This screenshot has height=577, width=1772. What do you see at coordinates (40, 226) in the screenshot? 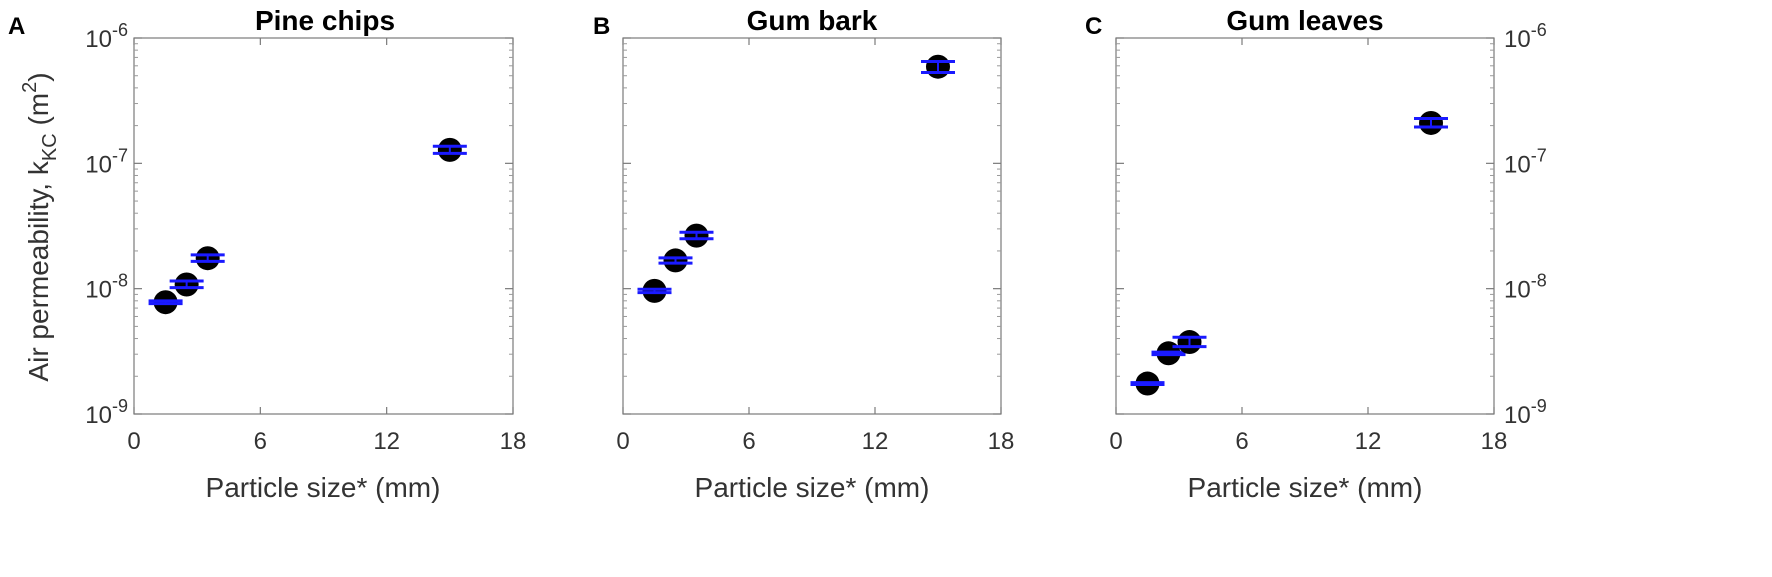
I see `y-axis-label: Air permeability, kKC (m2)` at bounding box center [40, 226].